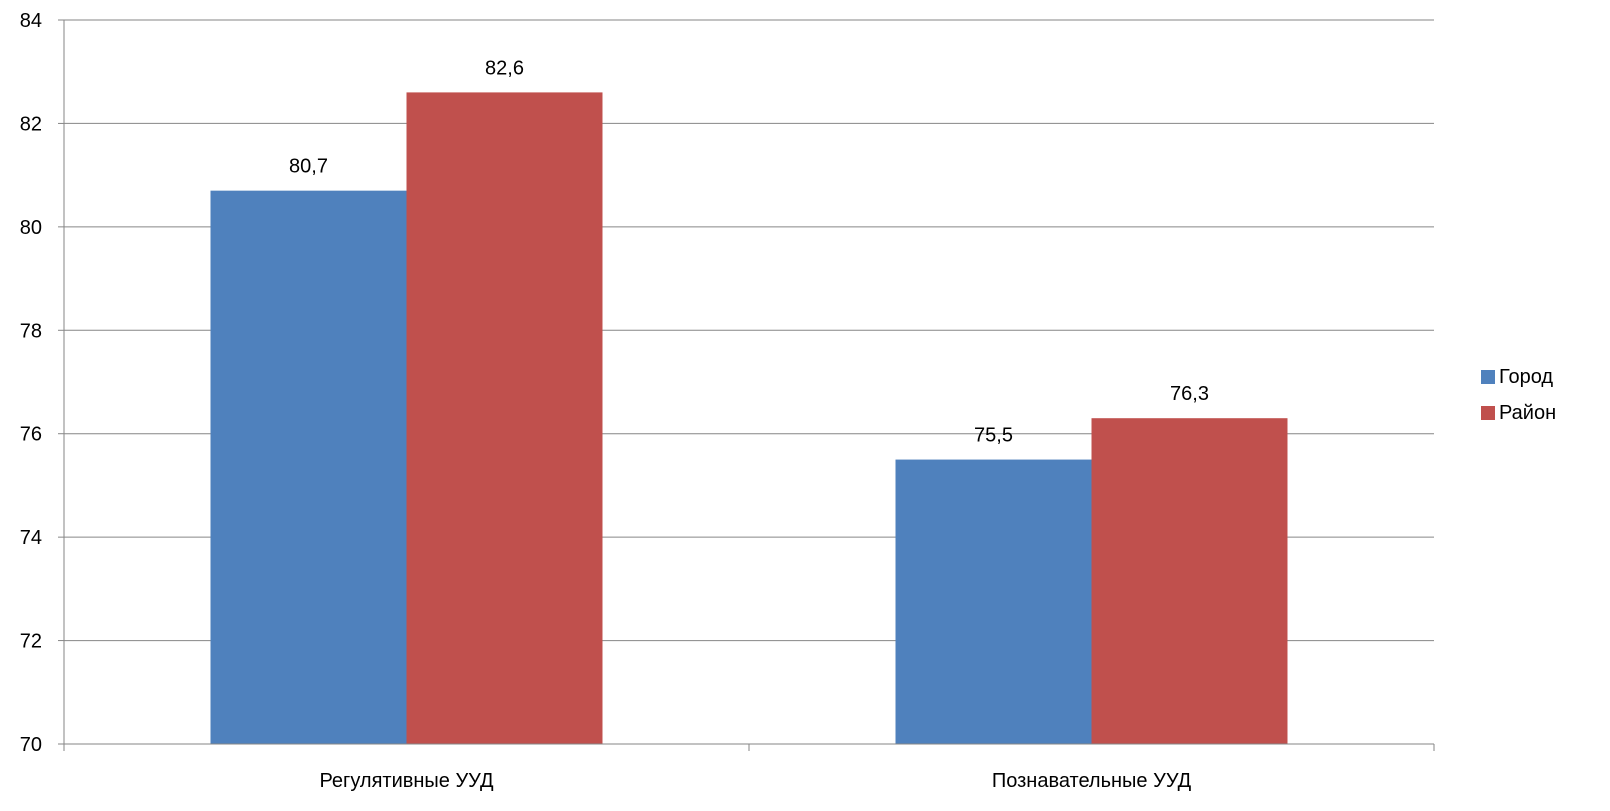 This screenshot has width=1610, height=811. What do you see at coordinates (31, 331) in the screenshot?
I see `y-tick-label: 78` at bounding box center [31, 331].